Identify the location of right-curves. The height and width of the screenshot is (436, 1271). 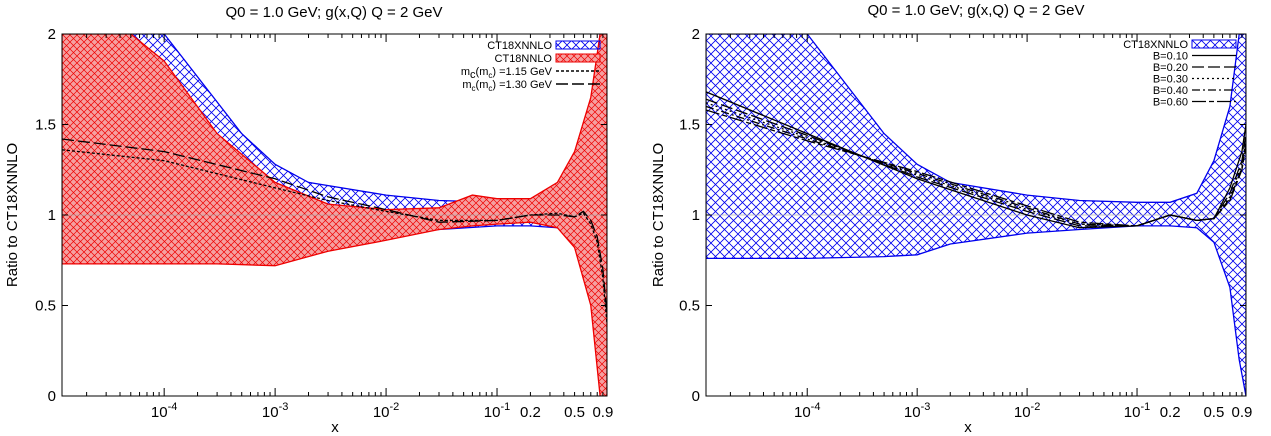
(976, 160).